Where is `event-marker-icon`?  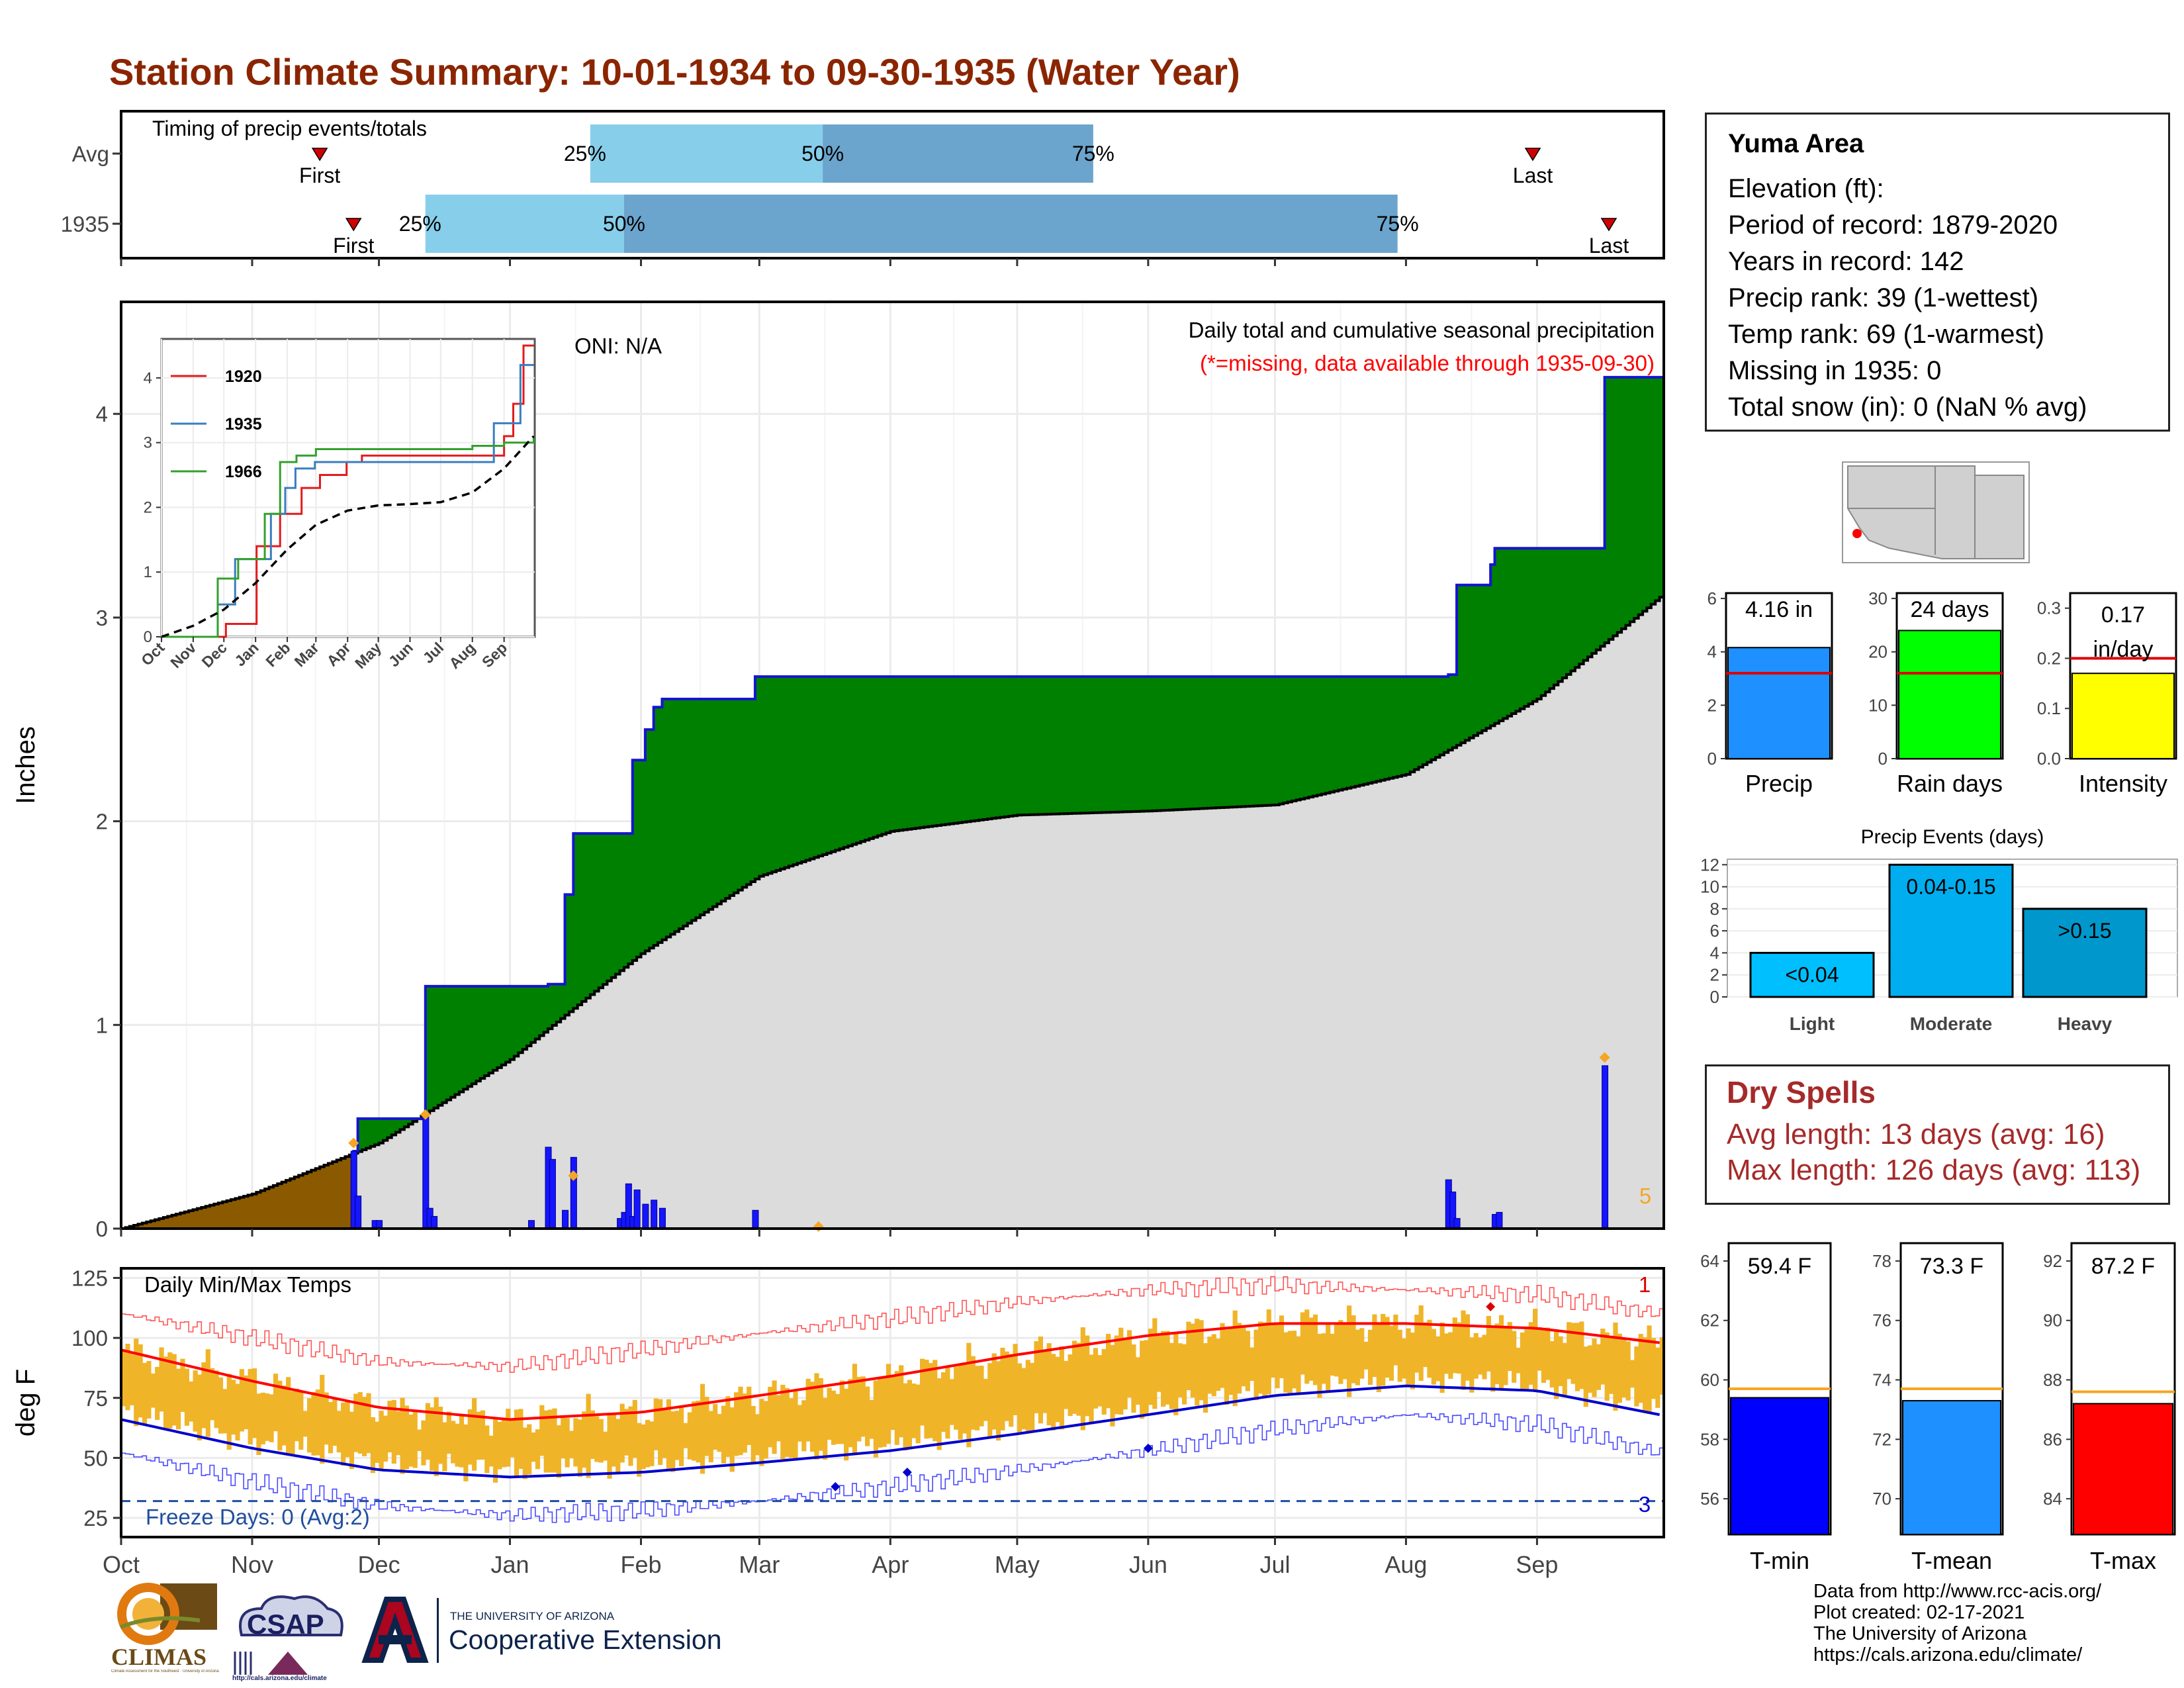 event-marker-icon is located at coordinates (353, 1143).